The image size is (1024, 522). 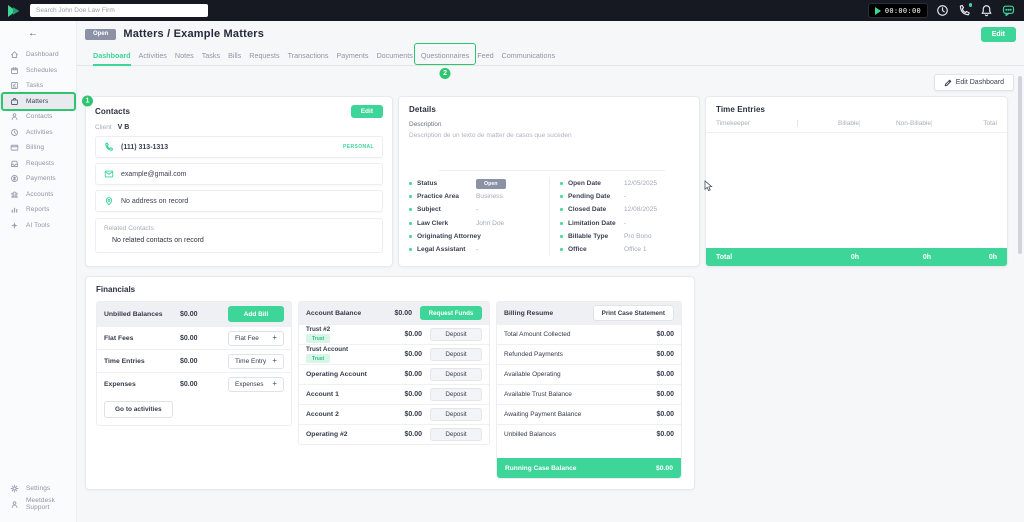 I want to click on tab-tasks: Tasks, so click(x=211, y=55).